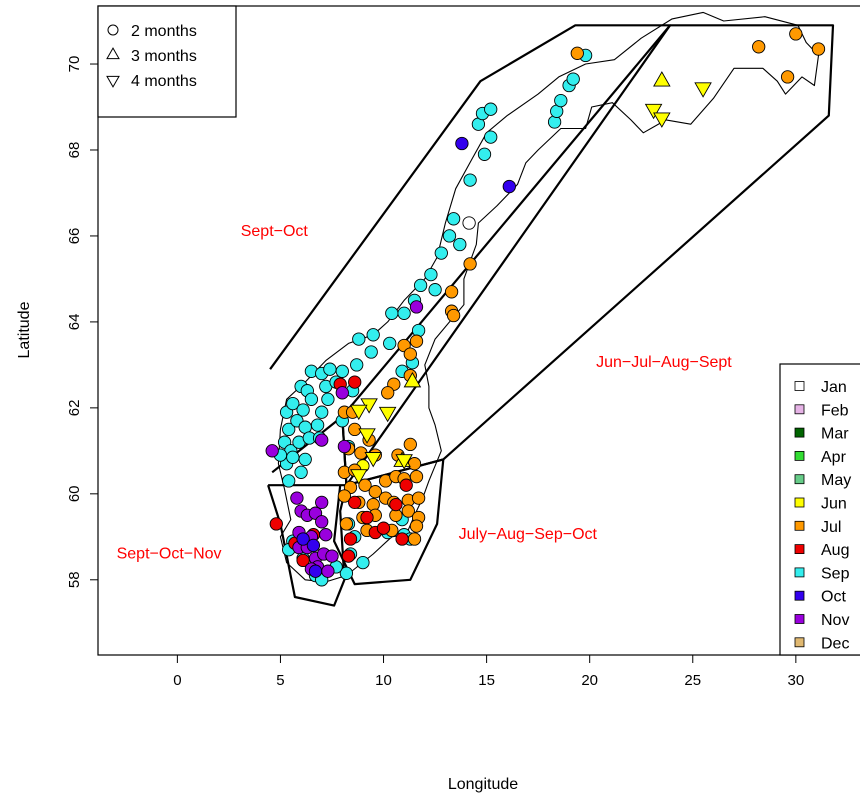  I want to click on month-legend-box, so click(819, 509).